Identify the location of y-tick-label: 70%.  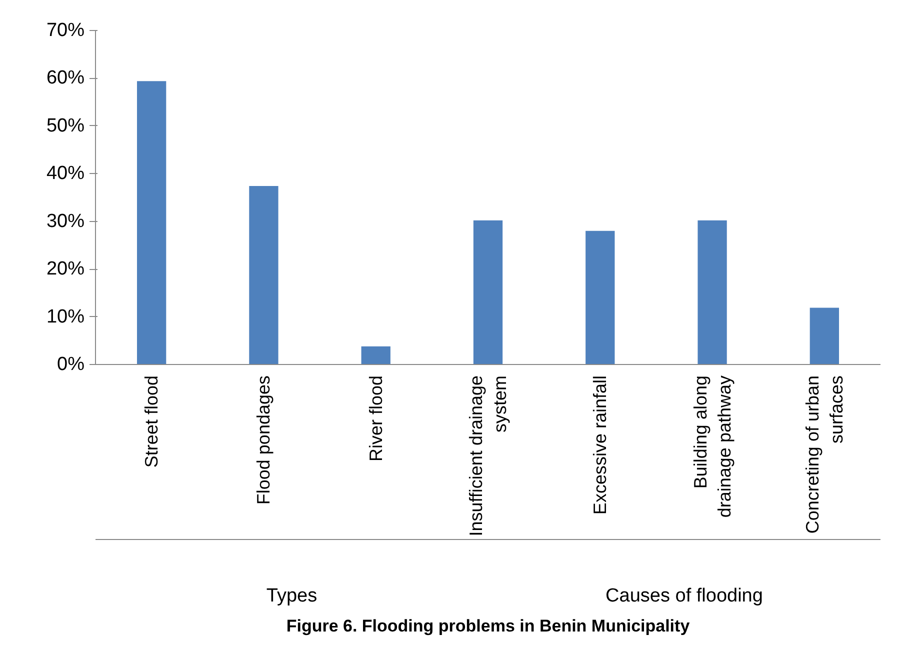
(65, 30).